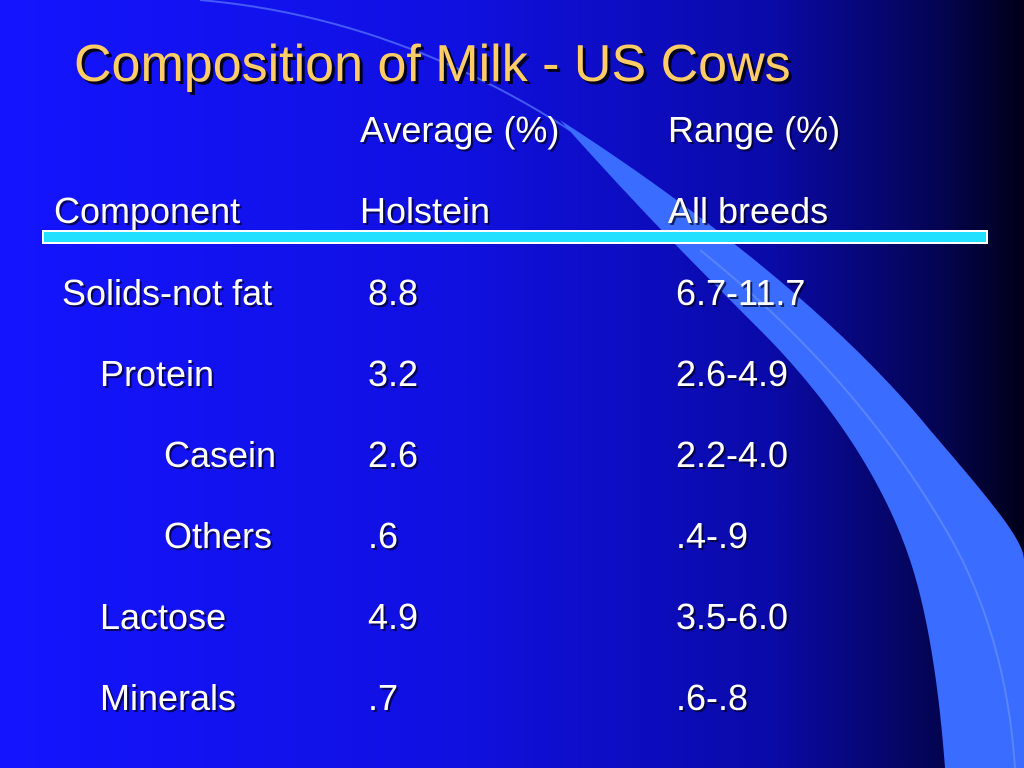 The height and width of the screenshot is (768, 1024). What do you see at coordinates (741, 292) in the screenshot?
I see `row-range: 6.7-11.7` at bounding box center [741, 292].